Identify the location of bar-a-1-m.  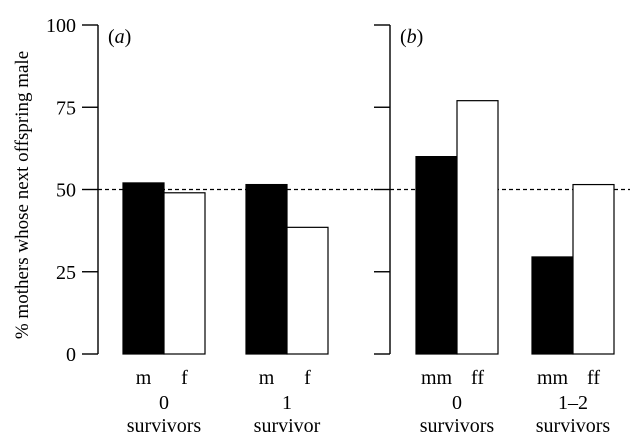
(266, 269).